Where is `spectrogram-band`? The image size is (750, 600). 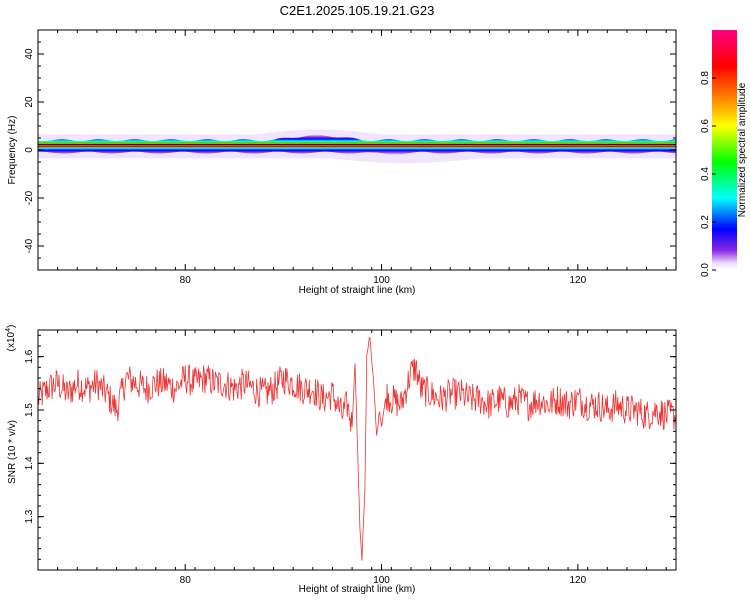
spectrogram-band is located at coordinates (357, 146).